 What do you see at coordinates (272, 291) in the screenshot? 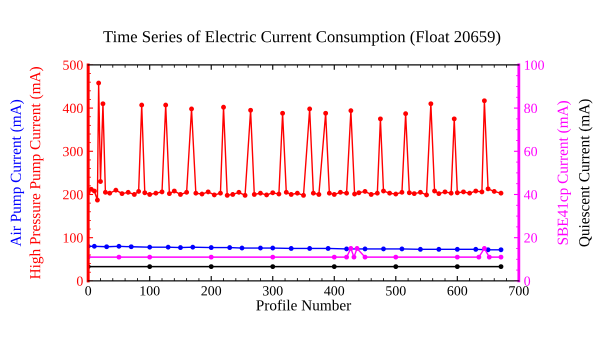
I see `x-tick-label: 300` at bounding box center [272, 291].